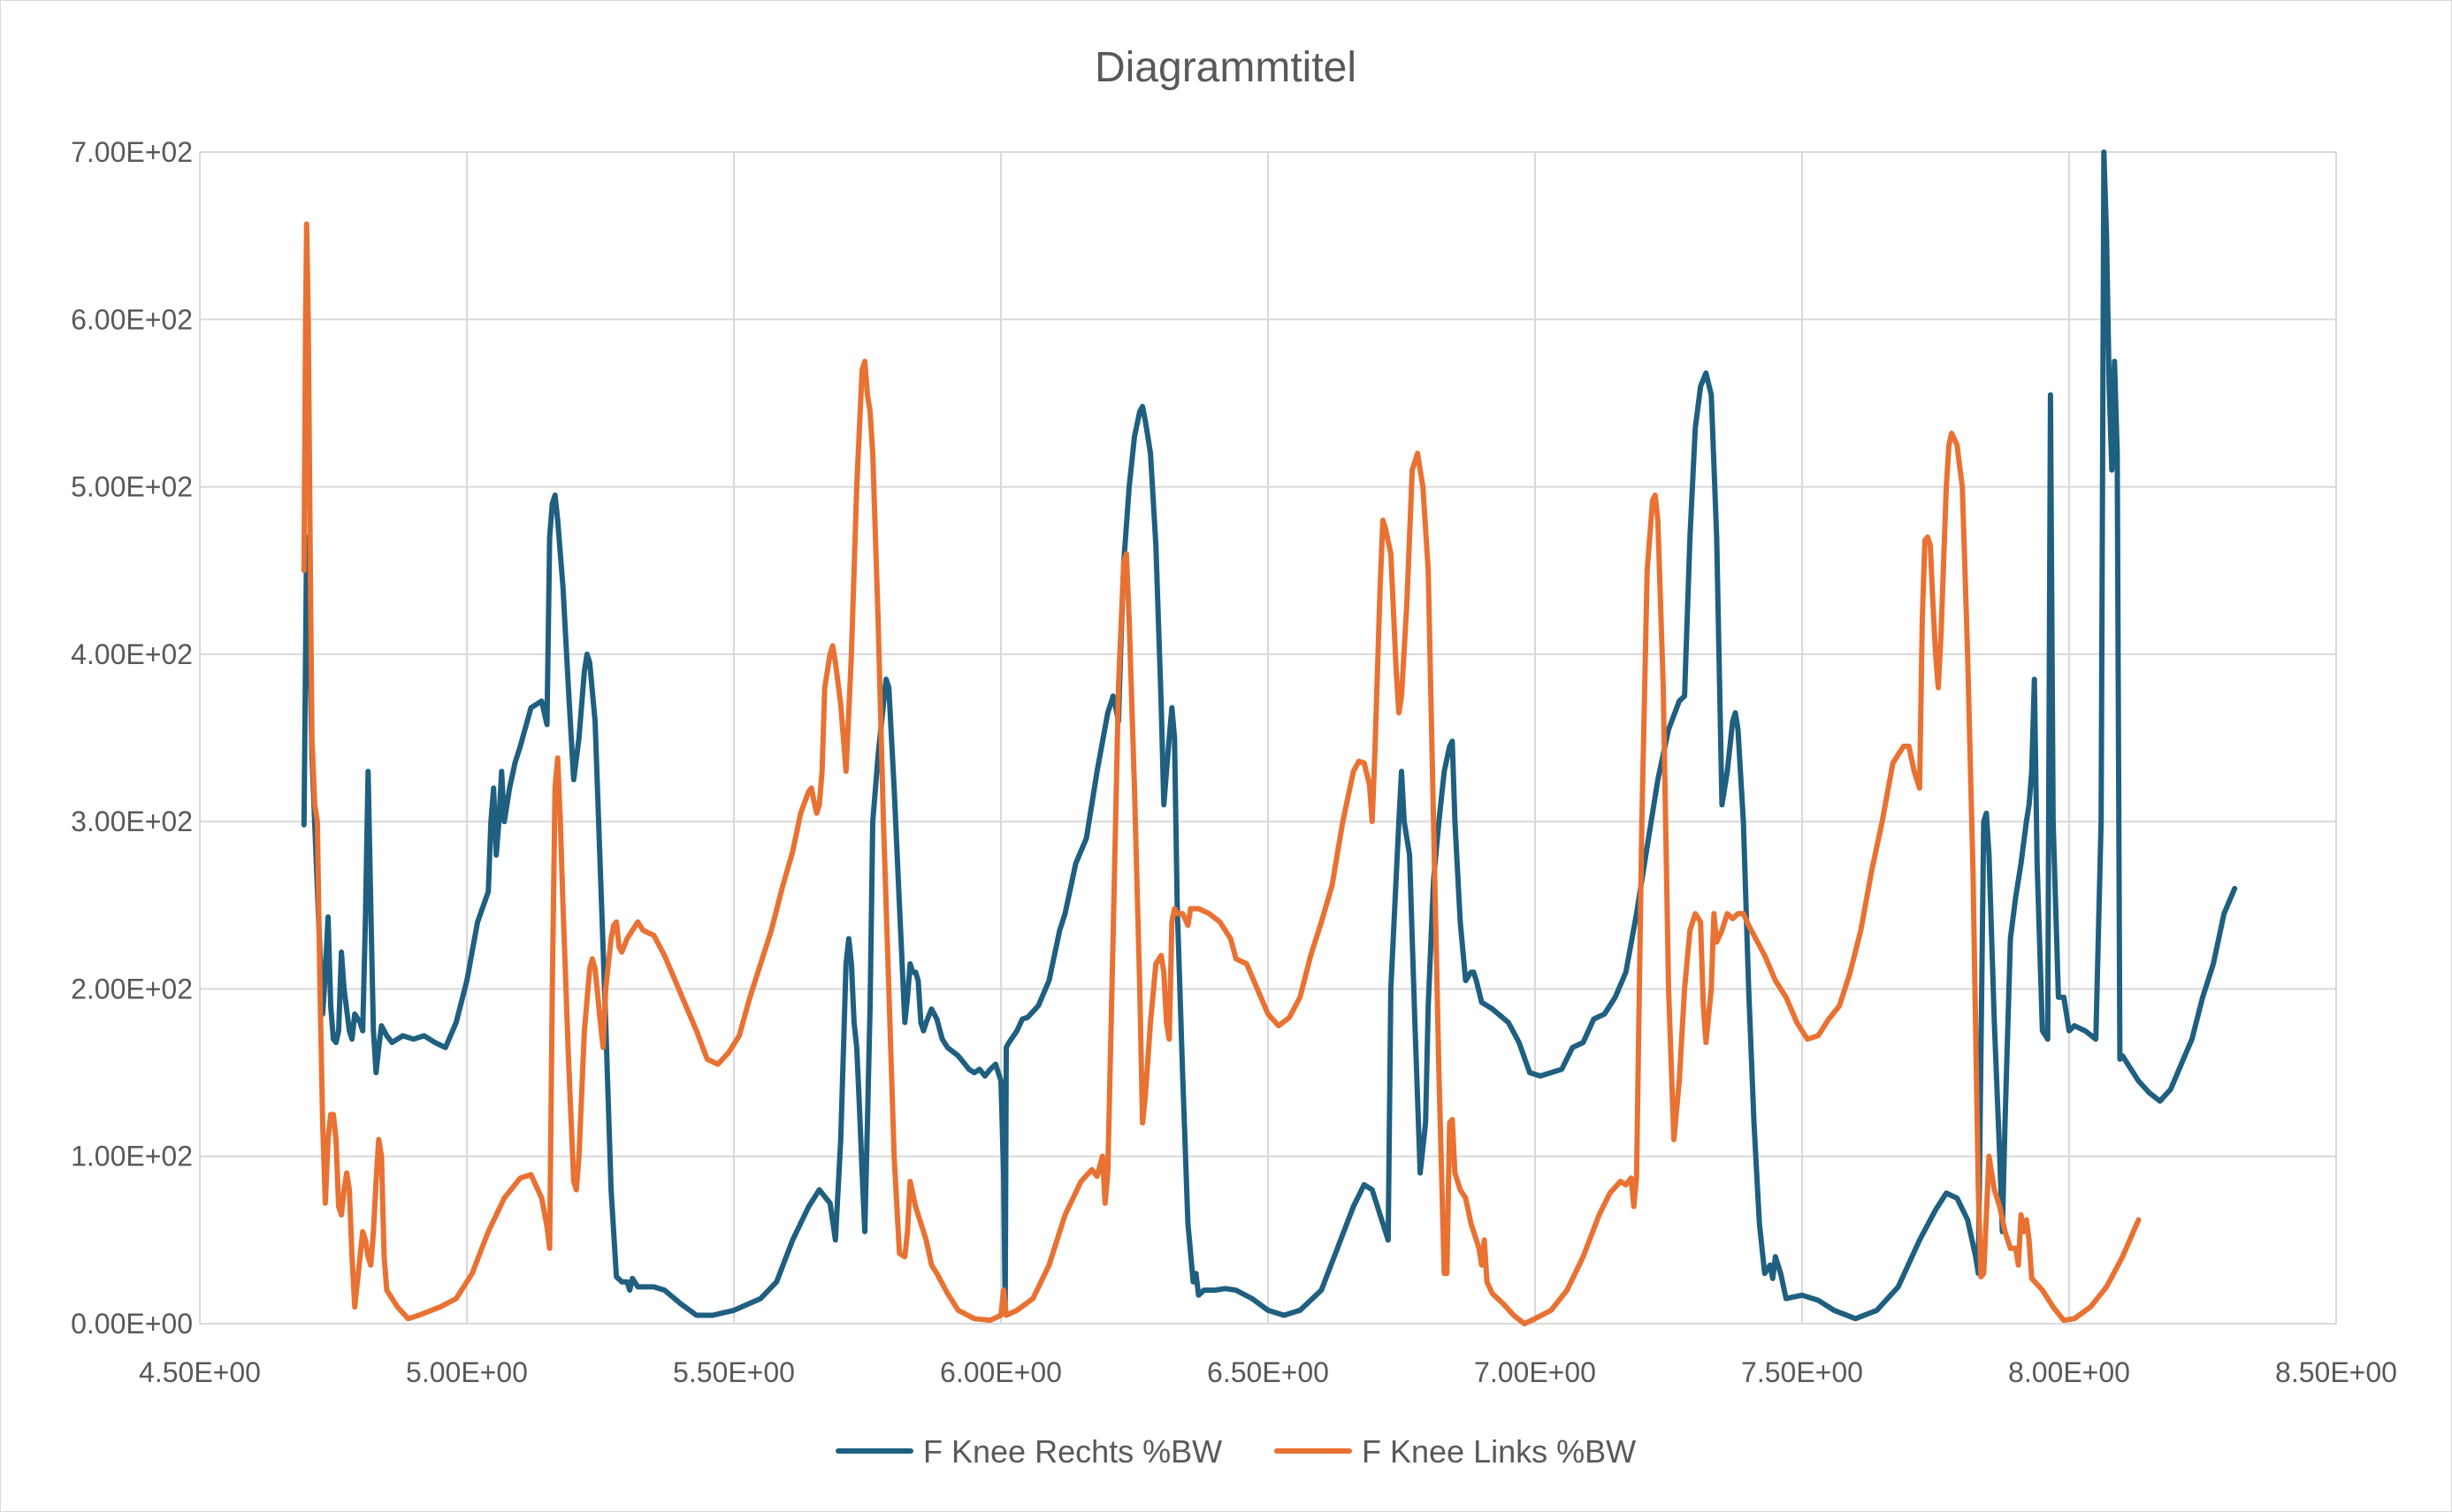 The height and width of the screenshot is (1512, 2452). I want to click on x-tick-label: 5.50E+00, so click(734, 1372).